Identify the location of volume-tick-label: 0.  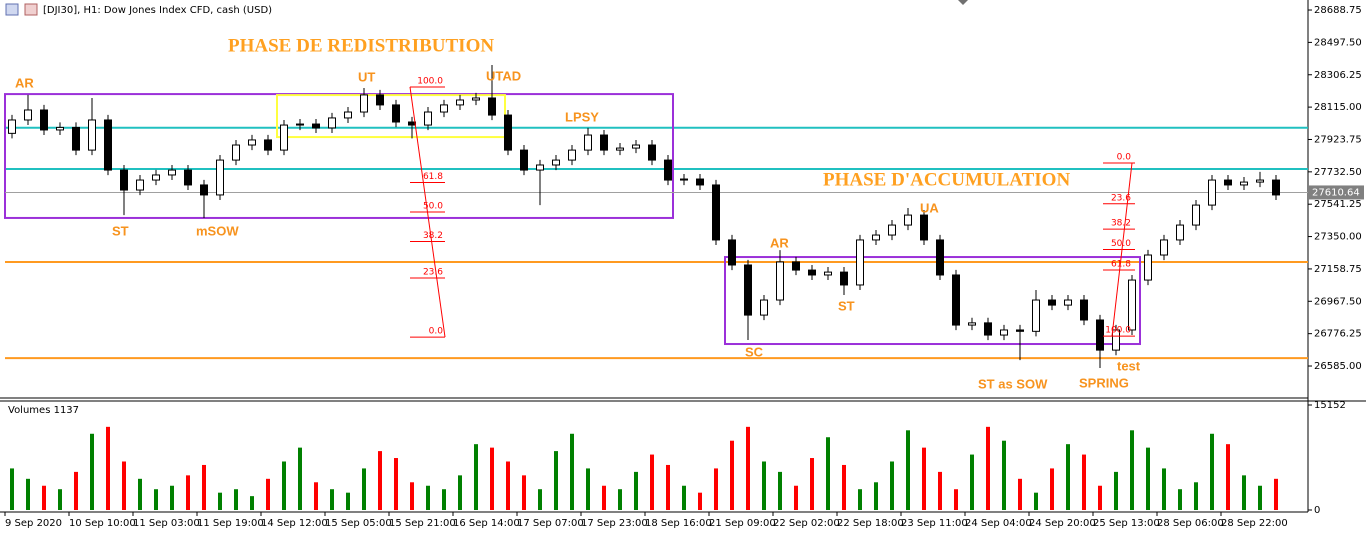
(1317, 510).